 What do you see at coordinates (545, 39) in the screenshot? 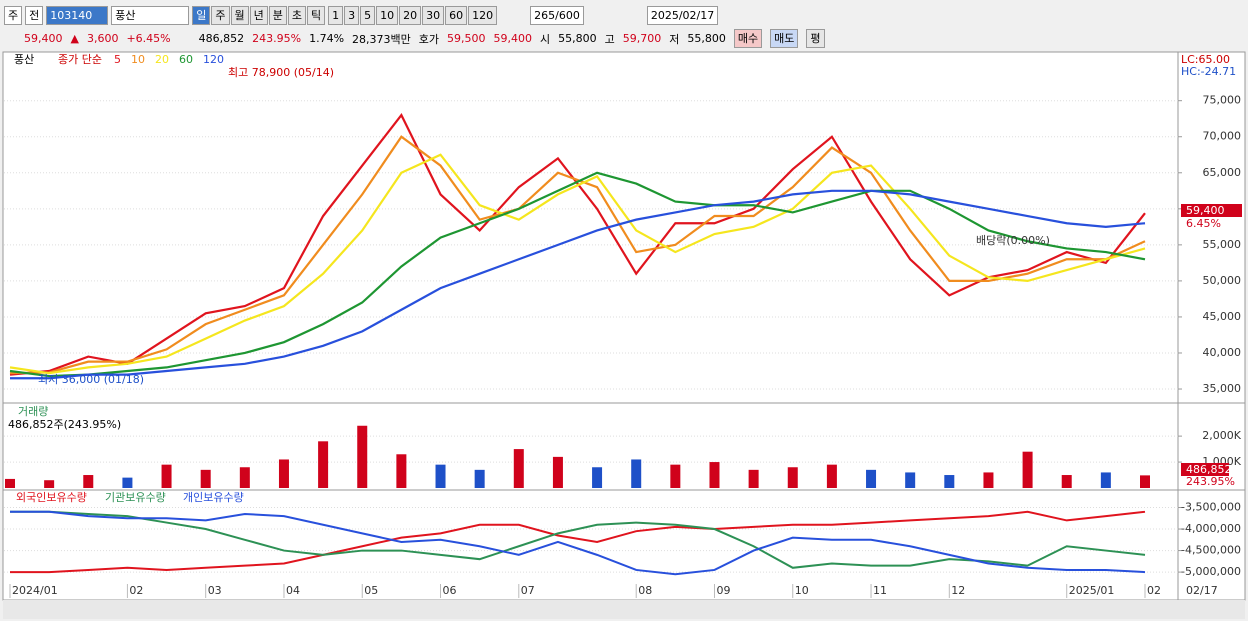
I see `open-label: 시` at bounding box center [545, 39].